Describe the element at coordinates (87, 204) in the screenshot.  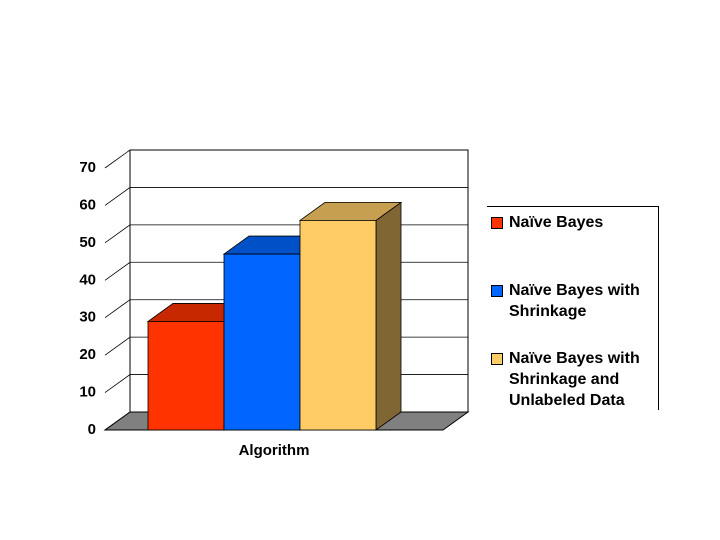
I see `y-tick-label: 60` at that location.